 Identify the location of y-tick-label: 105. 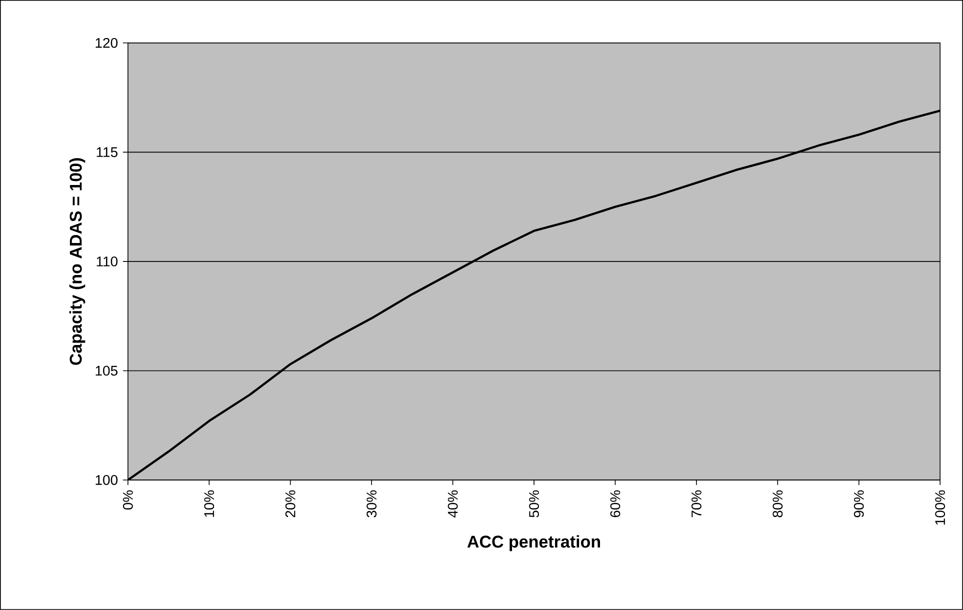
(107, 371).